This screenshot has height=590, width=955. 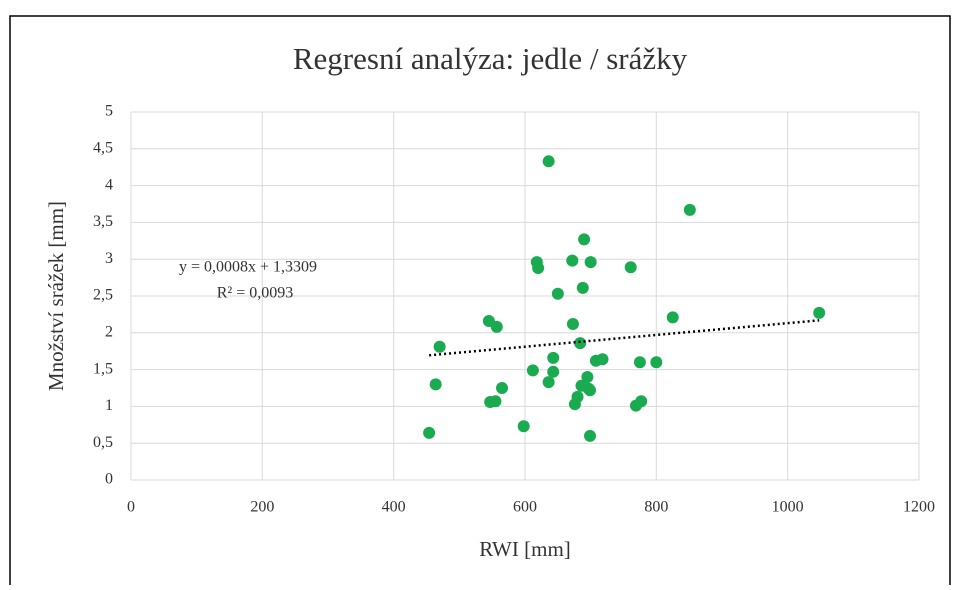 I want to click on x-tick-label: 600, so click(x=525, y=507).